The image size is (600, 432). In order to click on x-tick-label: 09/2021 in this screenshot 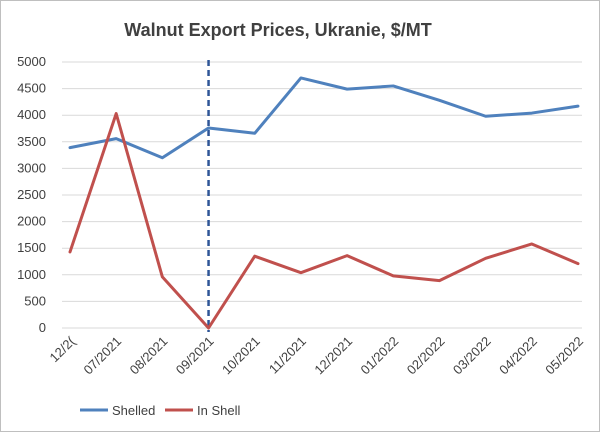, I will do `click(195, 356)`.